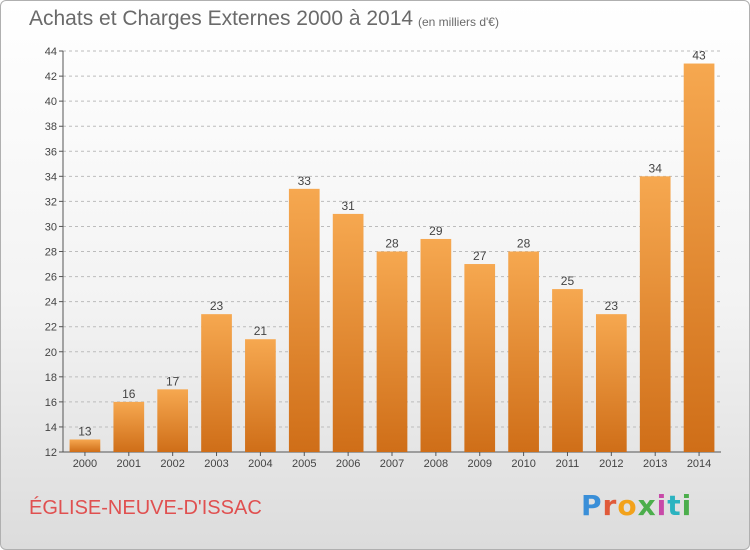 This screenshot has width=750, height=550. I want to click on x-tick-label: 2006, so click(348, 464).